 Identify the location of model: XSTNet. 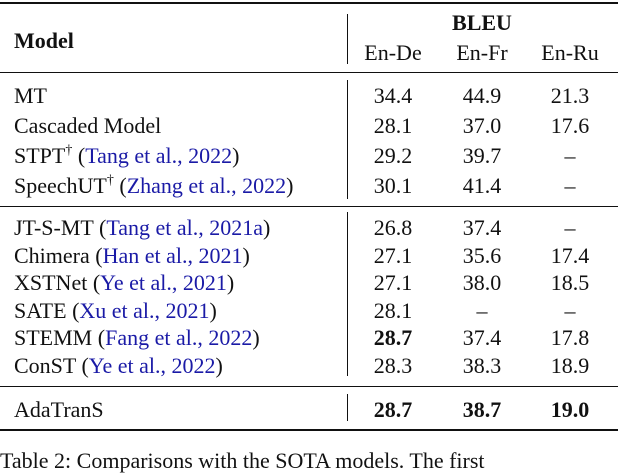
(51, 282).